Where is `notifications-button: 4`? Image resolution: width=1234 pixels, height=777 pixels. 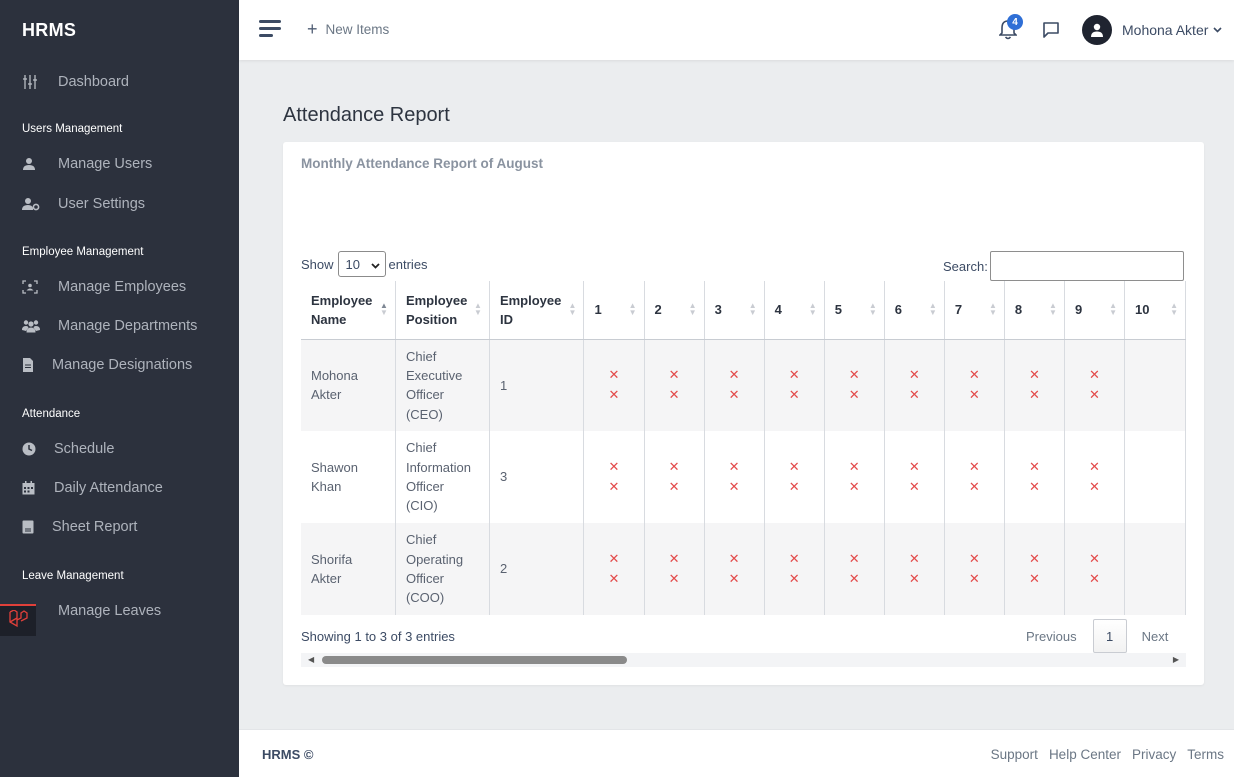 notifications-button: 4 is located at coordinates (1010, 28).